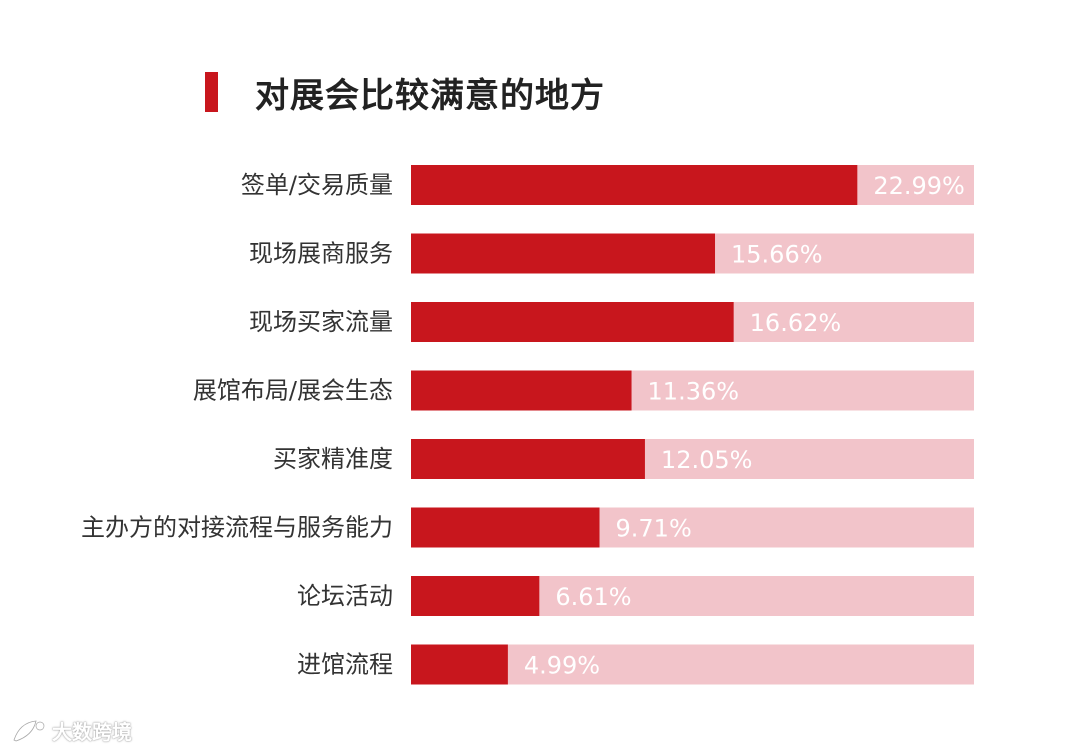 This screenshot has height=752, width=1080. What do you see at coordinates (28, 730) in the screenshot?
I see `rocket-logo-icon` at bounding box center [28, 730].